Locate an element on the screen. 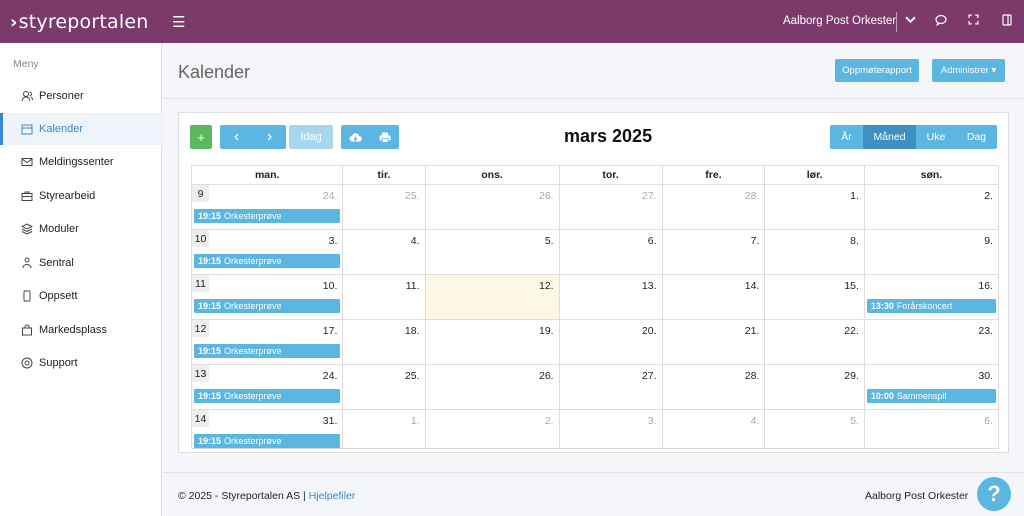  week-number: 14 is located at coordinates (200, 418).